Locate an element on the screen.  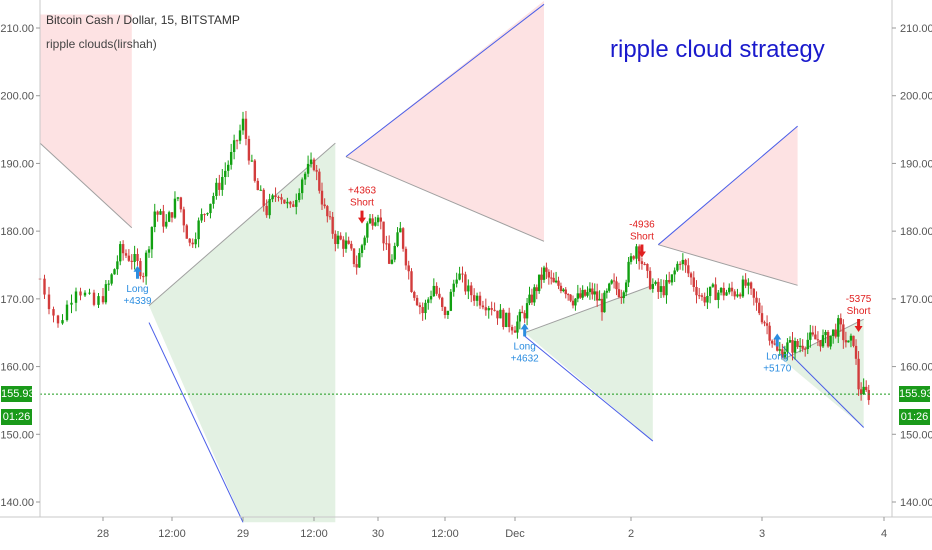
x-tick-label: Dec is located at coordinates (515, 534).